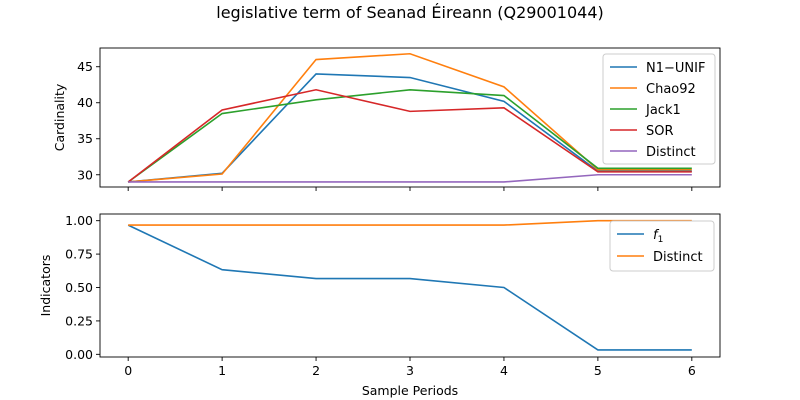 This screenshot has width=800, height=400. I want to click on x-tick-label-4: 3, so click(410, 370).